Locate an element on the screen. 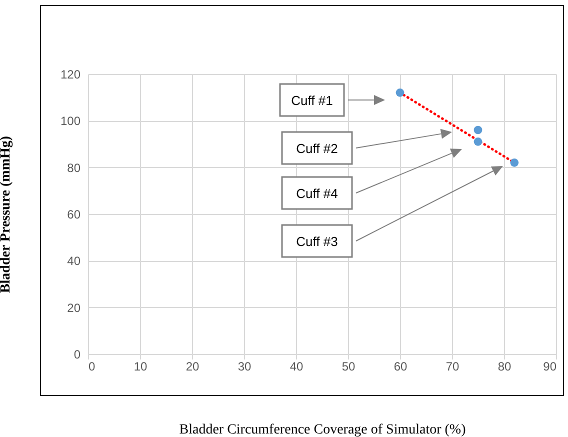  y-tick-label: 60 is located at coordinates (74, 215).